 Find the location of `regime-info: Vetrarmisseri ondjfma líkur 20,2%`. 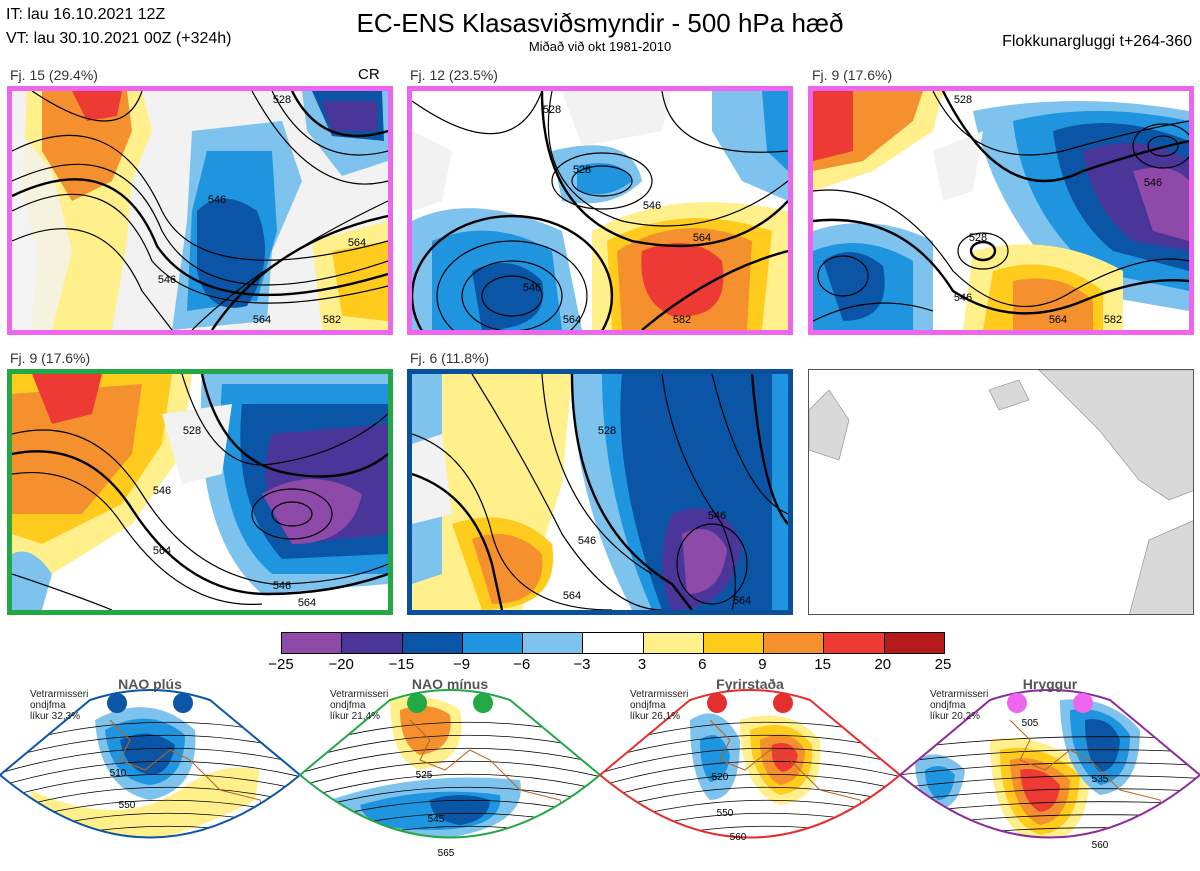

regime-info: Vetrarmisseri ondjfma líkur 20,2% is located at coordinates (959, 705).